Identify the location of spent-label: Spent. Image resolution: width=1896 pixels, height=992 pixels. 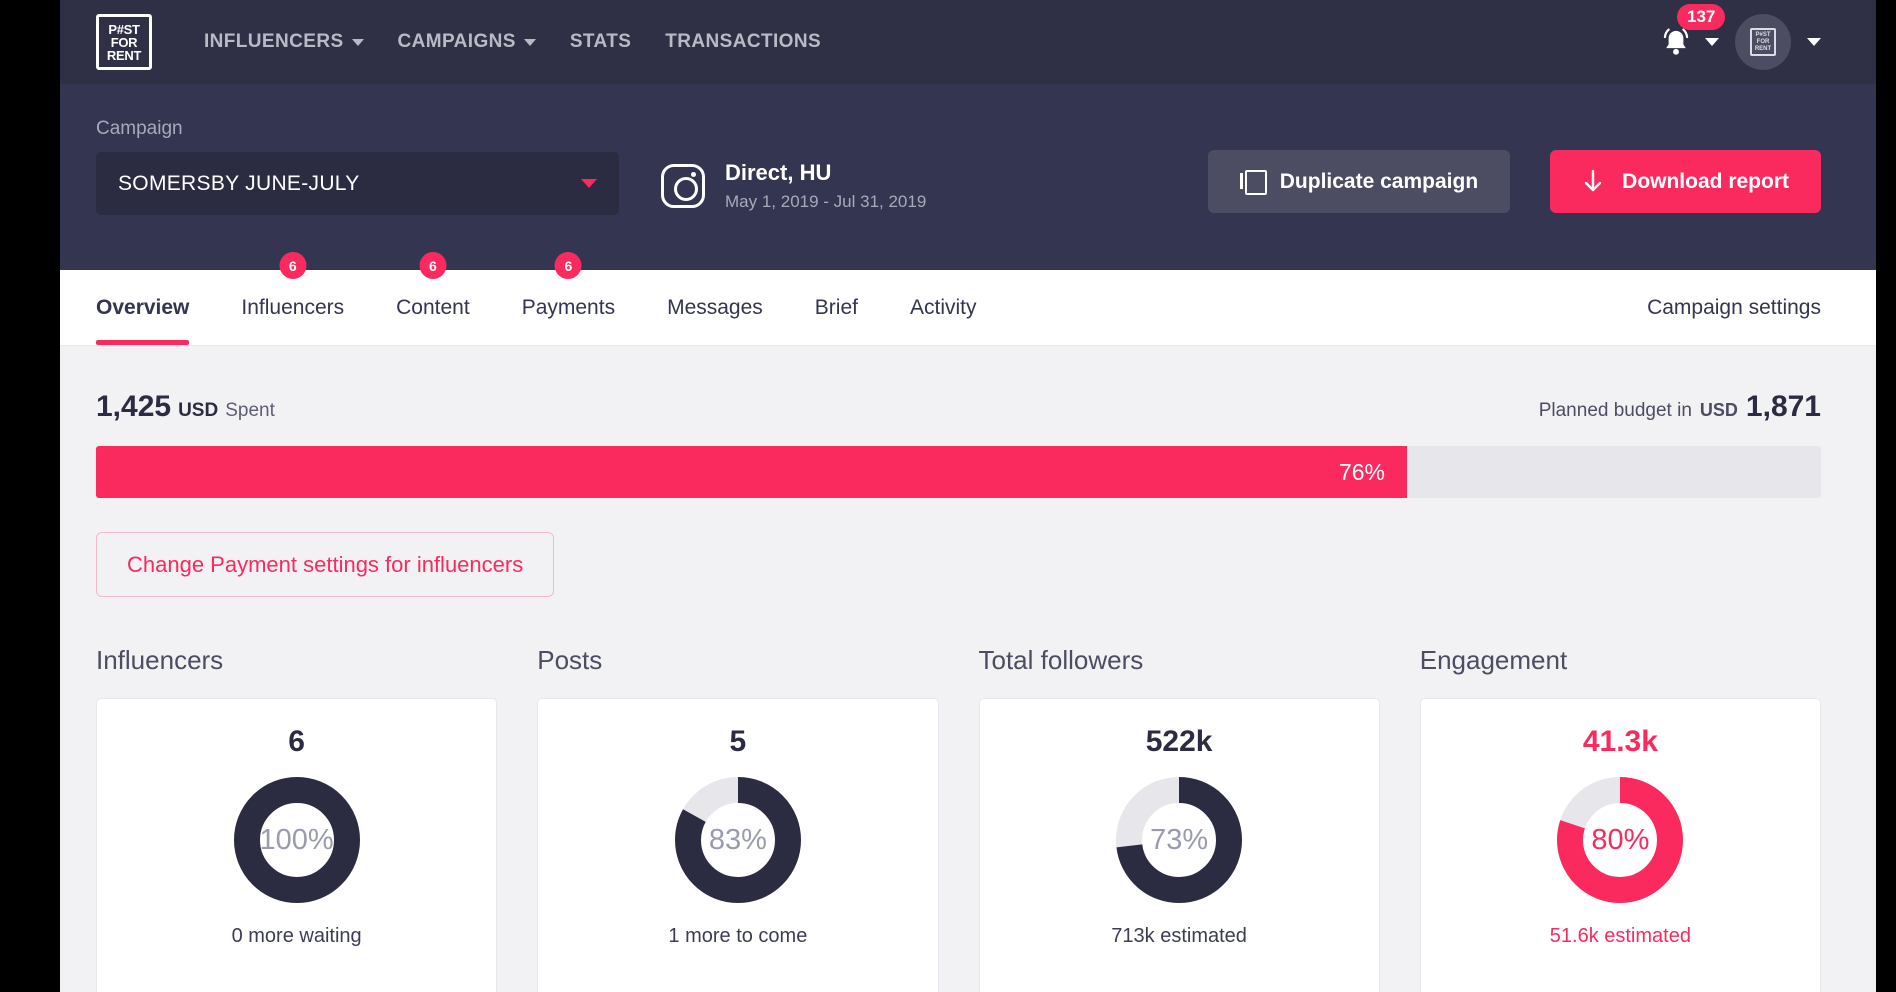
(250, 410).